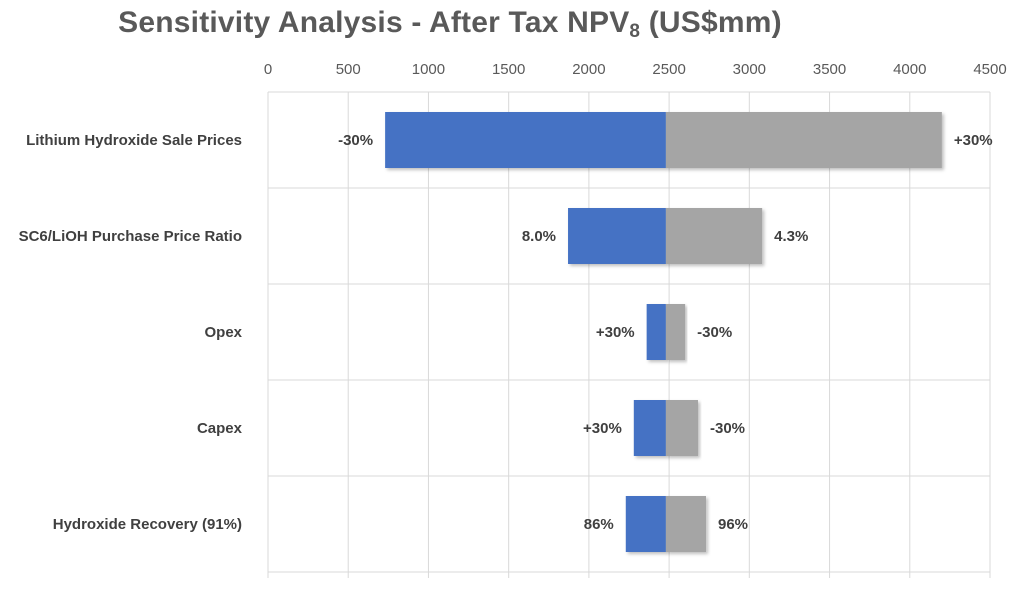 This screenshot has width=1024, height=595. Describe the element at coordinates (909, 69) in the screenshot. I see `x-tick-label: 4000` at that location.